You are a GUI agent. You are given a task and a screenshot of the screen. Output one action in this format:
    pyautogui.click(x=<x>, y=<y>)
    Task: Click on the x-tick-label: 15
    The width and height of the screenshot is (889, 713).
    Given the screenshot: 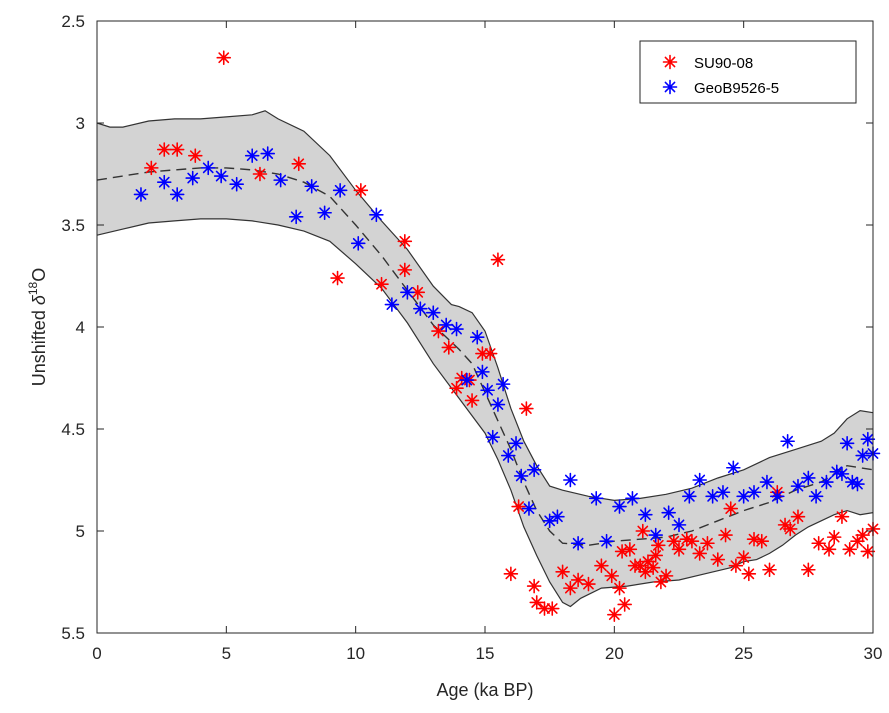 What is the action you would take?
    pyautogui.click(x=485, y=653)
    